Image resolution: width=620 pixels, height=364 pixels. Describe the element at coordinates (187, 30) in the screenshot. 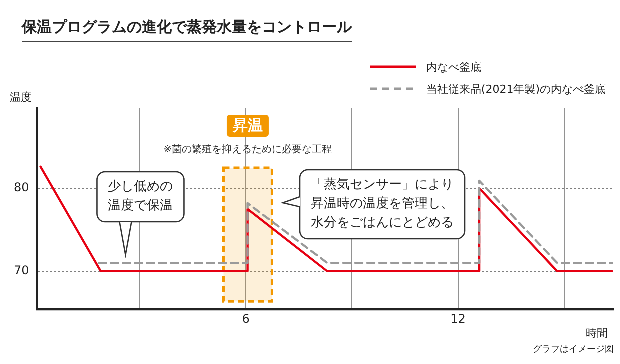

I see `chart-title: 保温プログラムの進化で蒸発水量をコントロール` at that location.